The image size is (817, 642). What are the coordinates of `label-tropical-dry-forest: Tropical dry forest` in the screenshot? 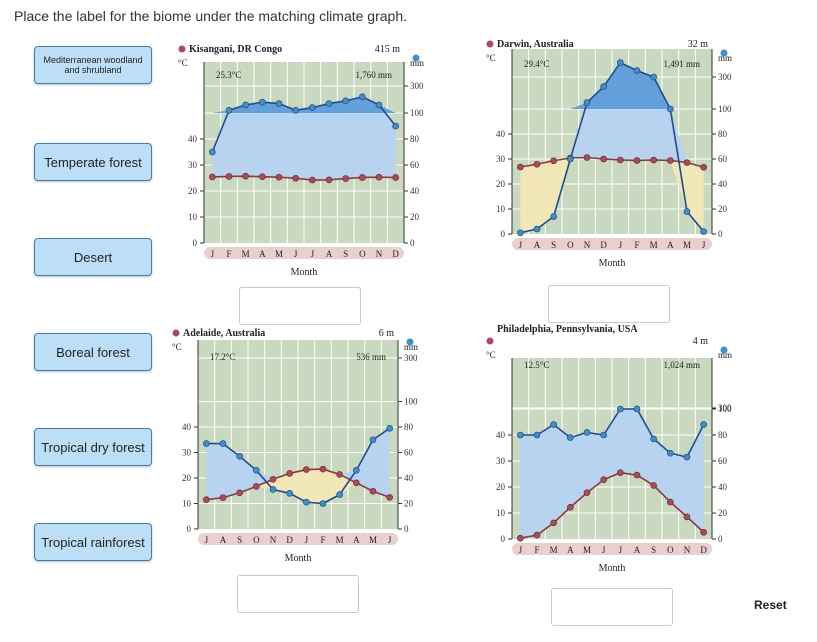 It's located at (93, 447).